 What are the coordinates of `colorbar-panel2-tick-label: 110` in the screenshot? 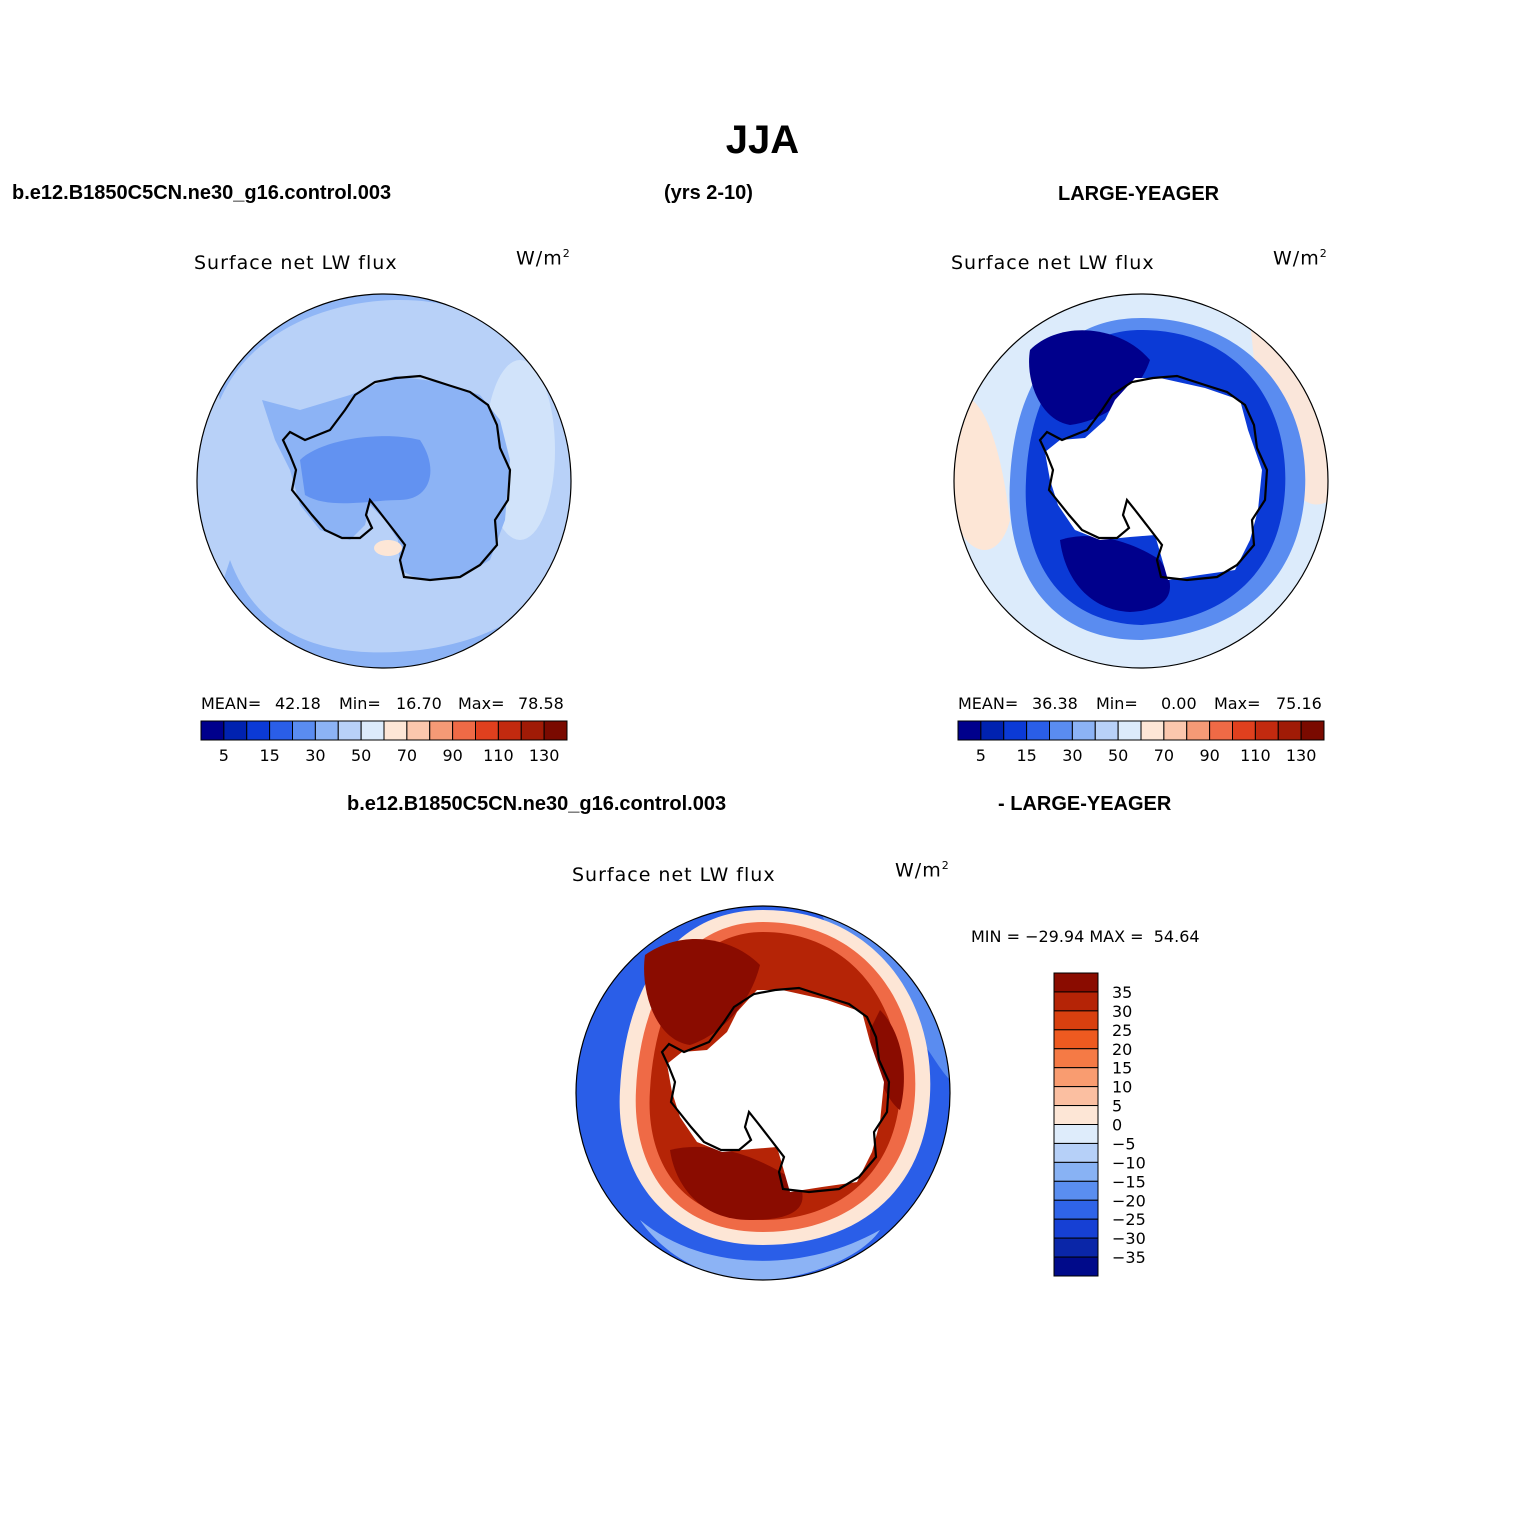 It's located at (1255, 755).